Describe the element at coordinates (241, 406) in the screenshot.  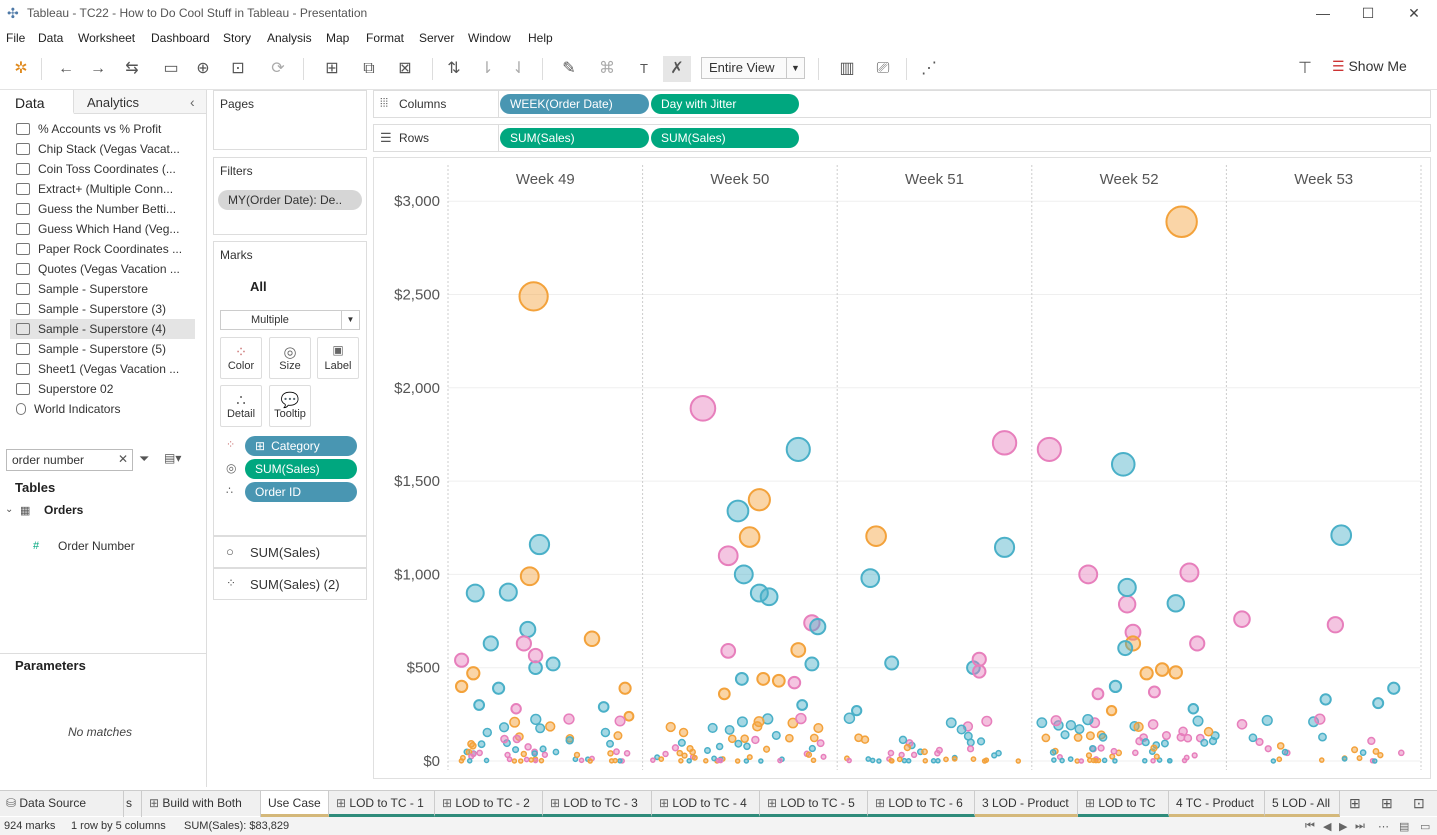
I see `detail-button: ∴ Detail` at that location.